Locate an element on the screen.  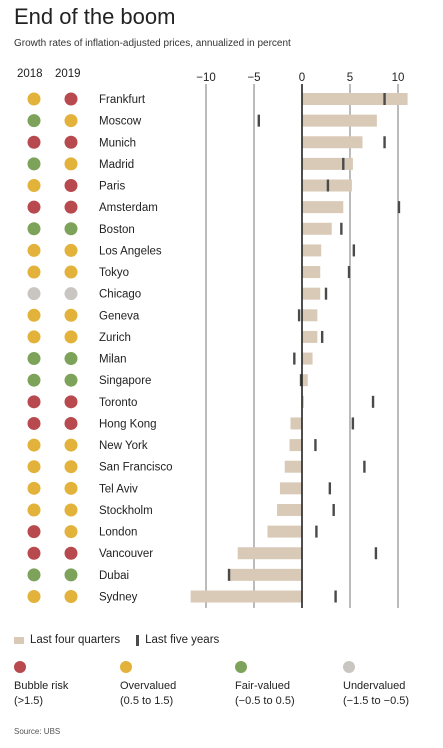
year-header-2018: 2018 is located at coordinates (30, 74).